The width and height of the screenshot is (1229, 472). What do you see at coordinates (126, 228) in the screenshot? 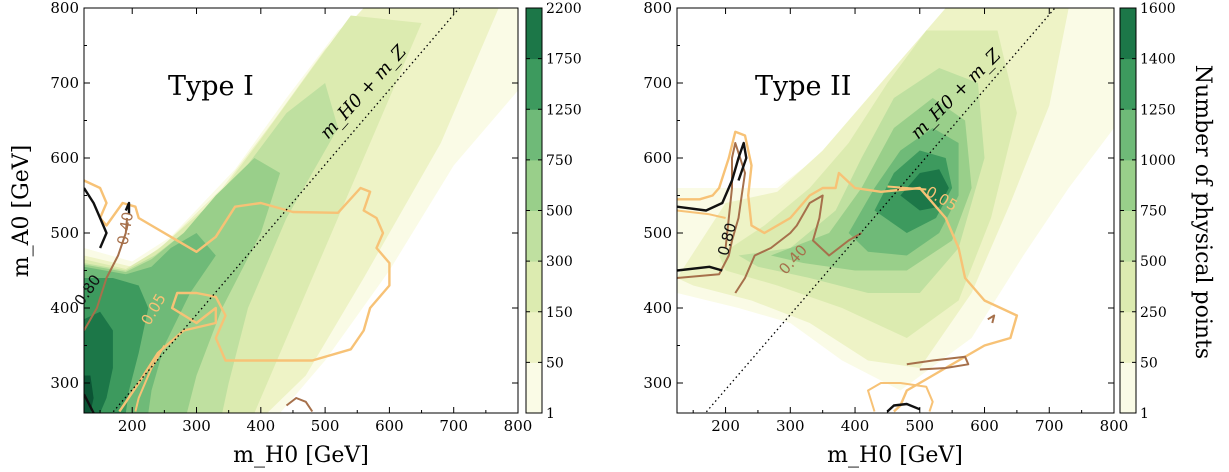
I see `contour-label: 0.40` at bounding box center [126, 228].